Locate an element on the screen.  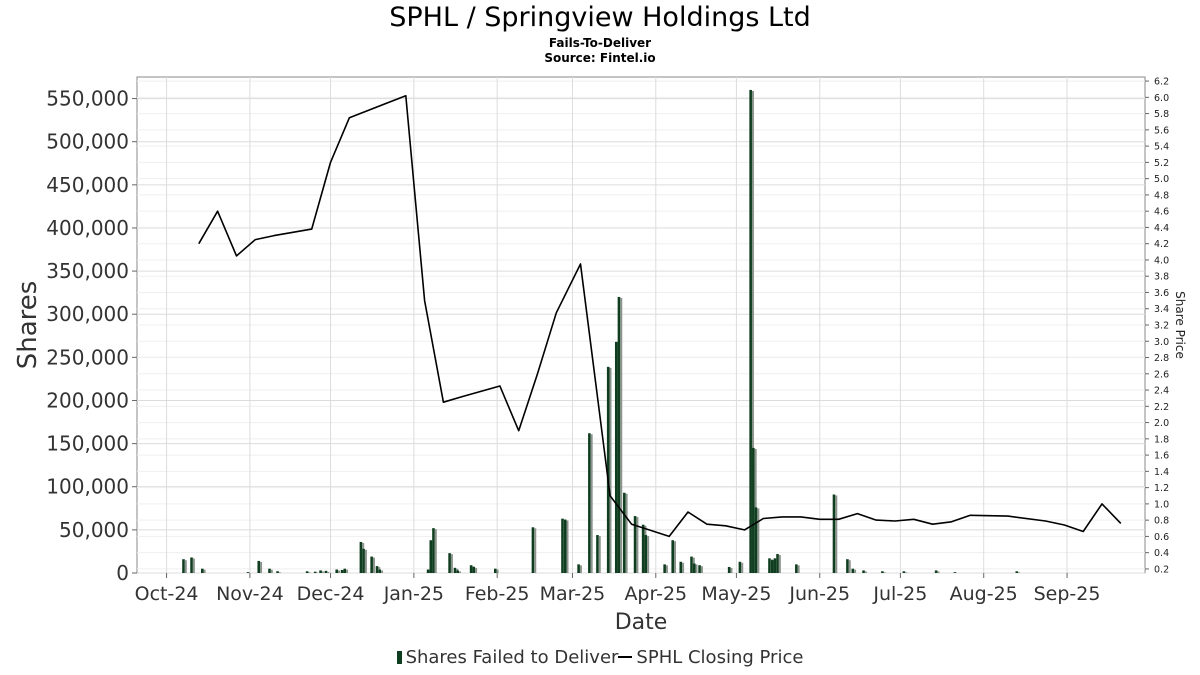
y-tick-label: 500,000 is located at coordinates (87, 142).